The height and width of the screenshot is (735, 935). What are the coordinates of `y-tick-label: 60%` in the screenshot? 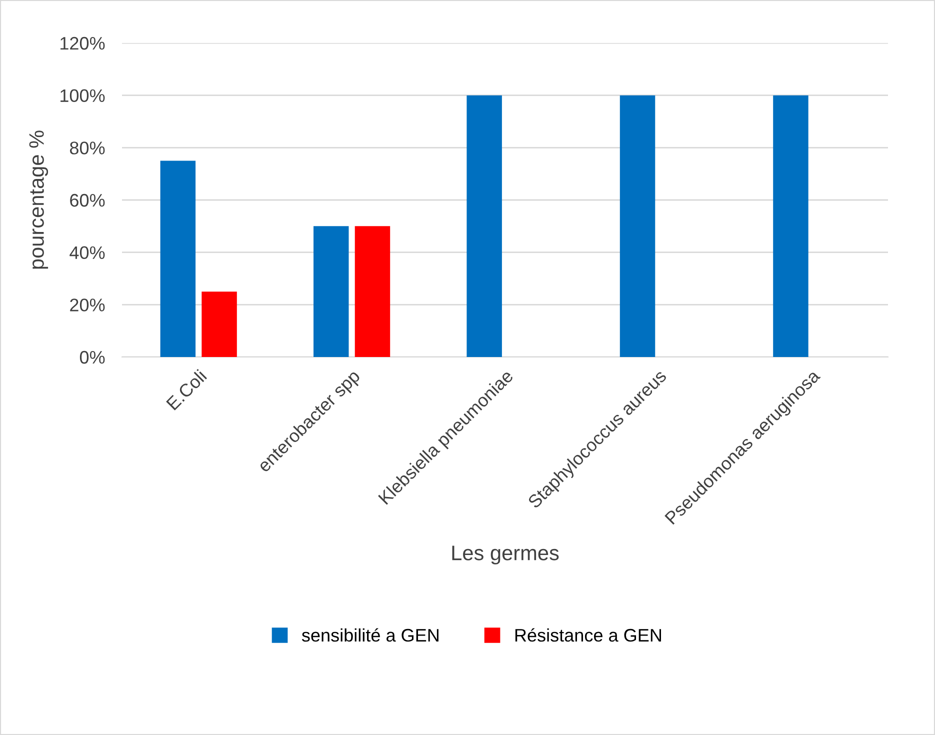 It's located at (87, 200).